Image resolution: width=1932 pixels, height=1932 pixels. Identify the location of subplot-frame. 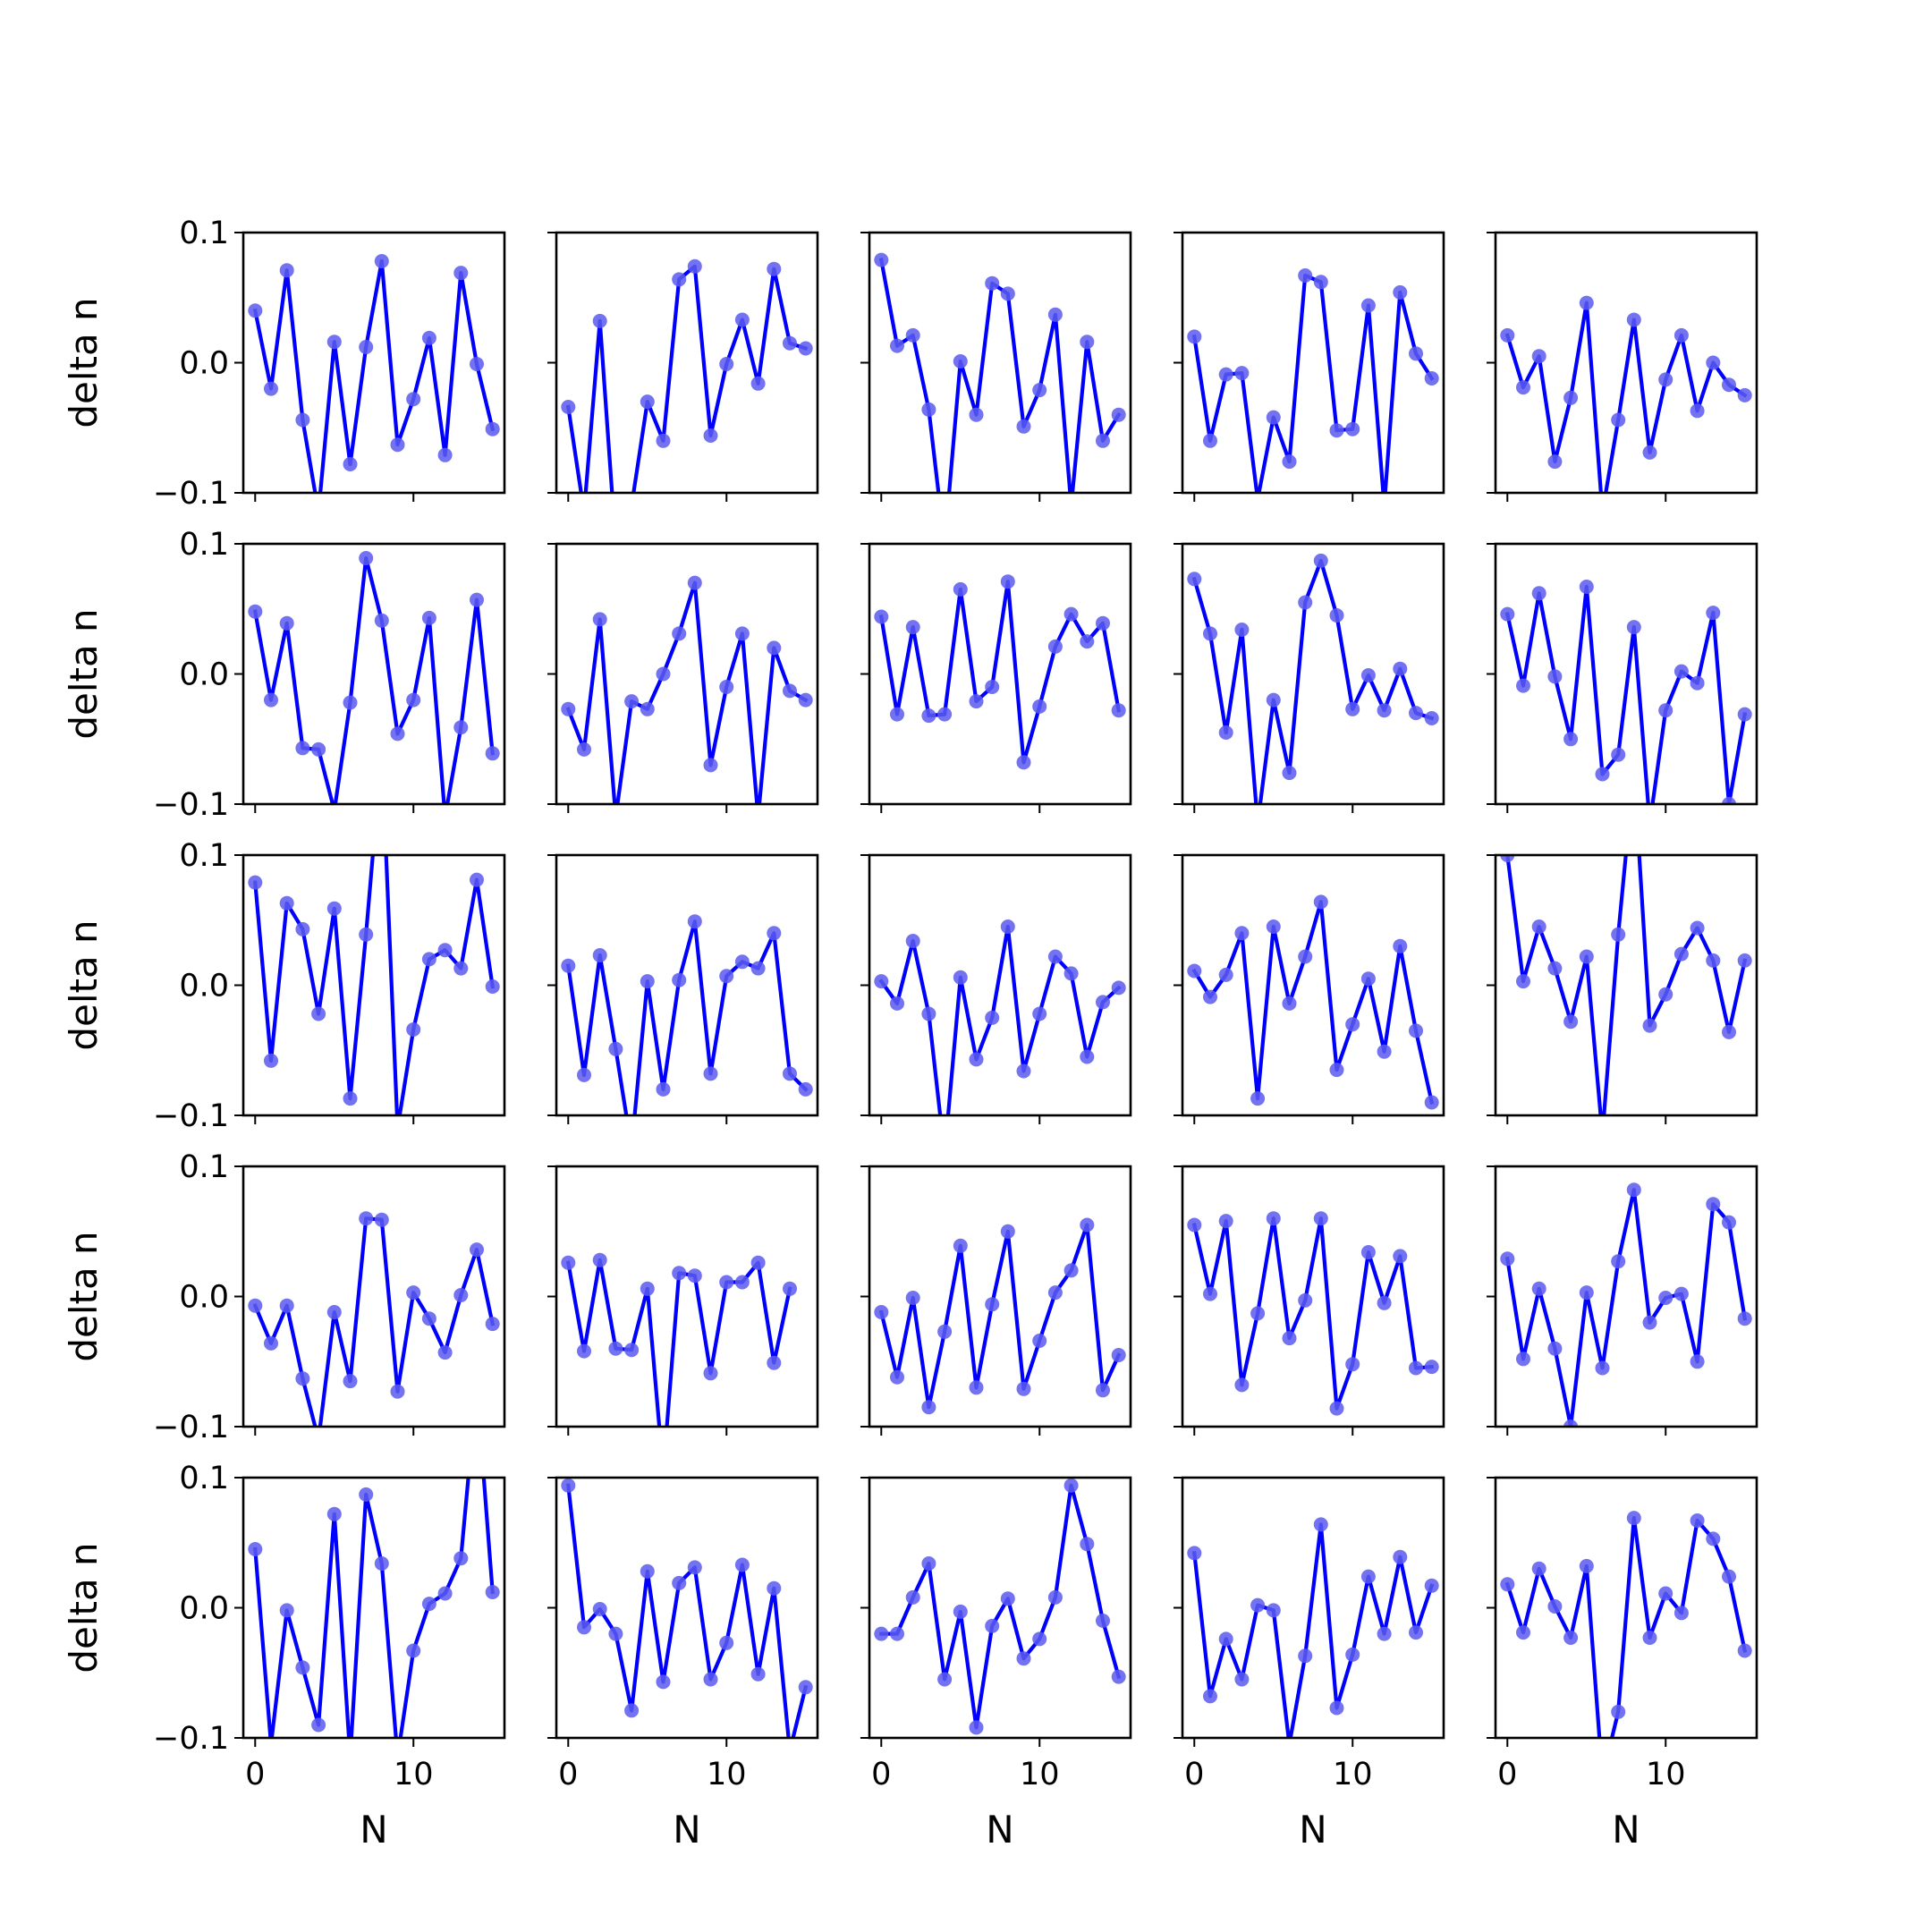
(1000, 985).